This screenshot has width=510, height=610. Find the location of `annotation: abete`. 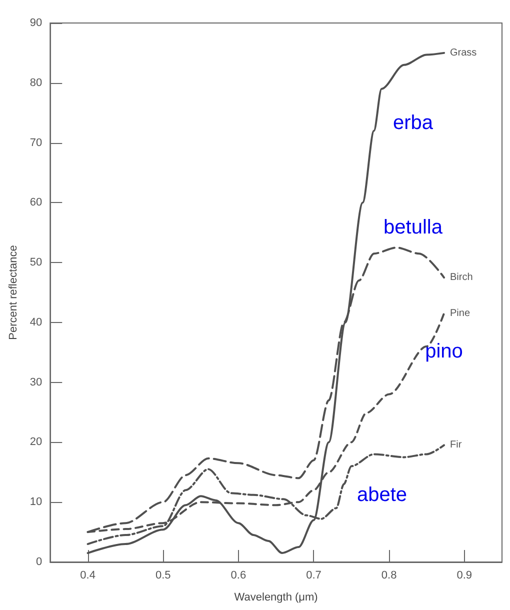

annotation: abete is located at coordinates (382, 495).